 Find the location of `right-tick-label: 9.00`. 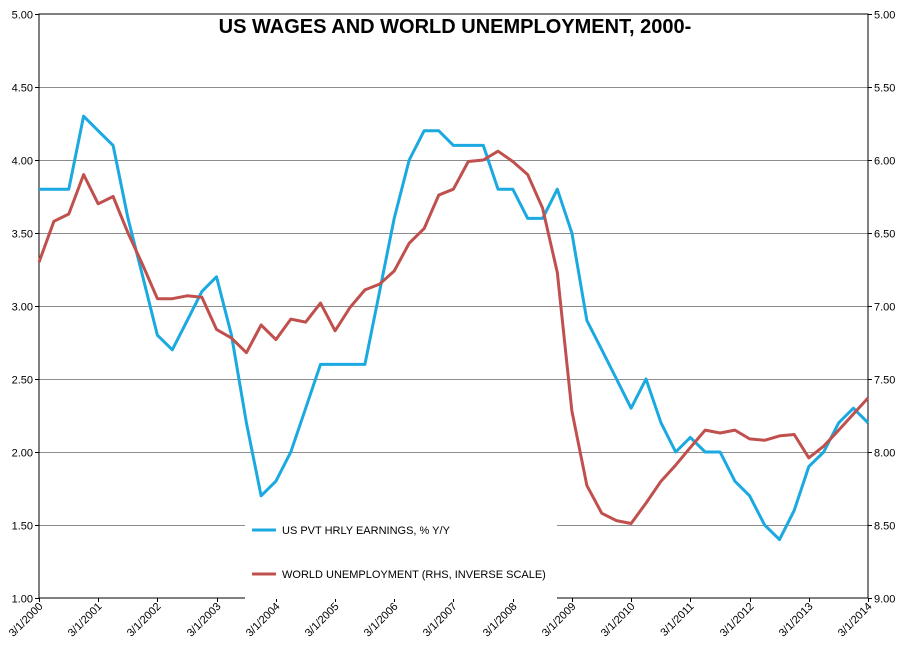

right-tick-label: 9.00 is located at coordinates (884, 600).